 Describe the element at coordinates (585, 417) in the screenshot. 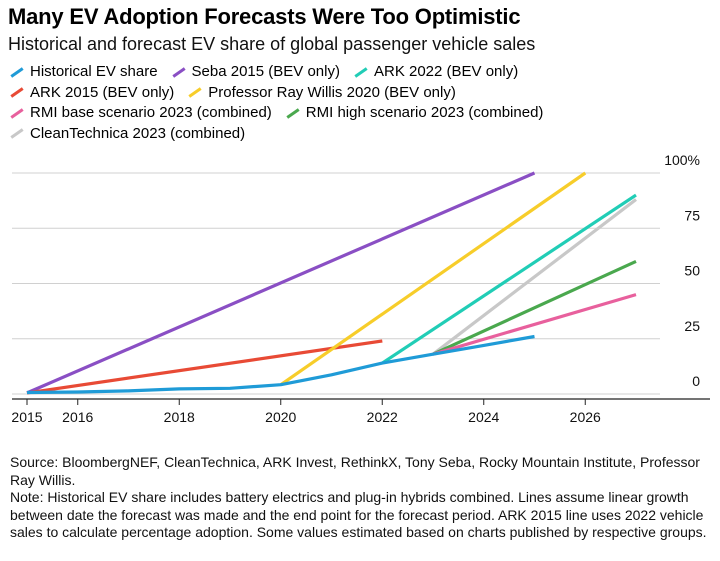

I see `x-tick-label: 2026` at that location.